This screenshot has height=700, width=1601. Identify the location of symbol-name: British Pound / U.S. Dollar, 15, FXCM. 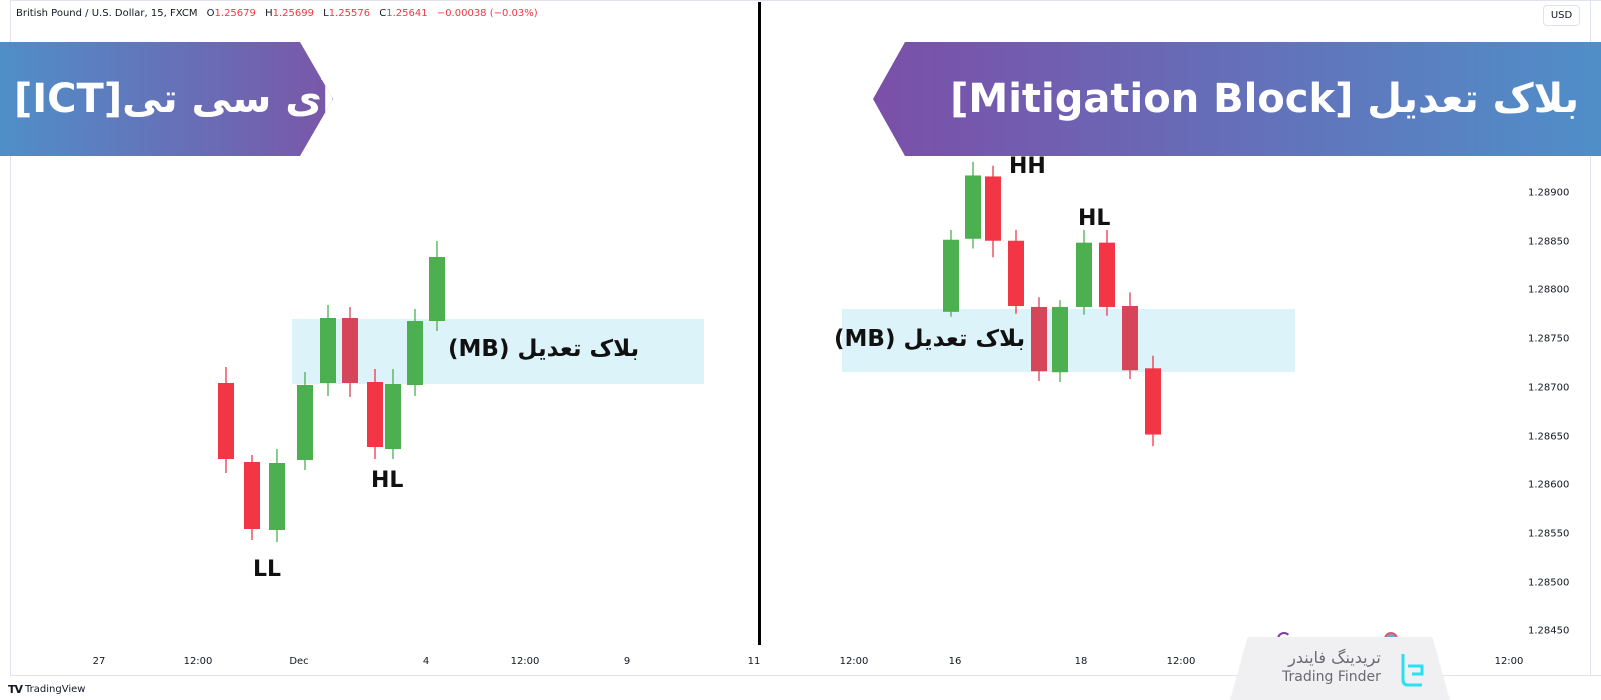
(107, 13).